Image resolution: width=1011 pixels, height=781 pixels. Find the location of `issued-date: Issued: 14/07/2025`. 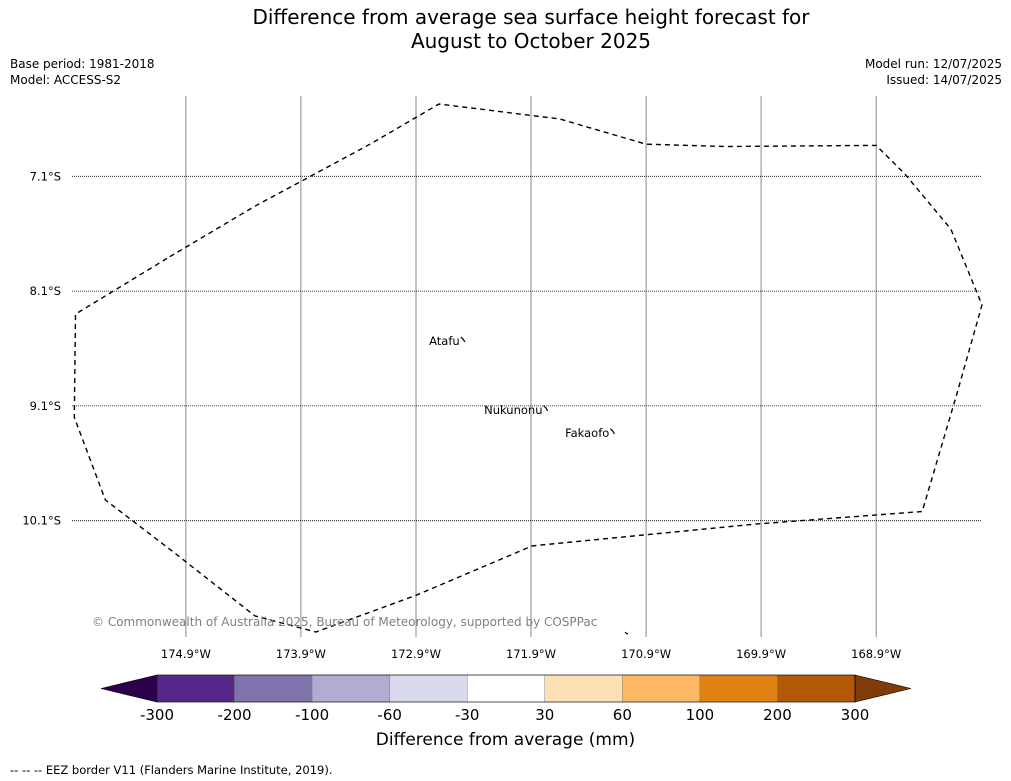

issued-date: Issued: 14/07/2025 is located at coordinates (944, 80).